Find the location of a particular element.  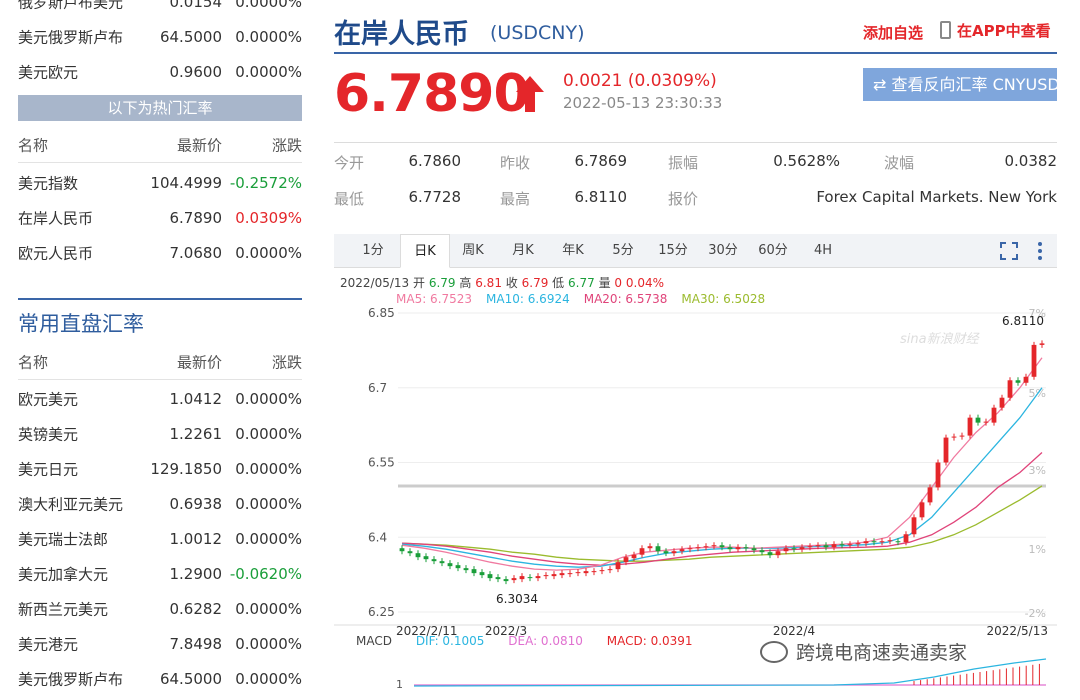

ma-line-ma30 is located at coordinates (722, 523).